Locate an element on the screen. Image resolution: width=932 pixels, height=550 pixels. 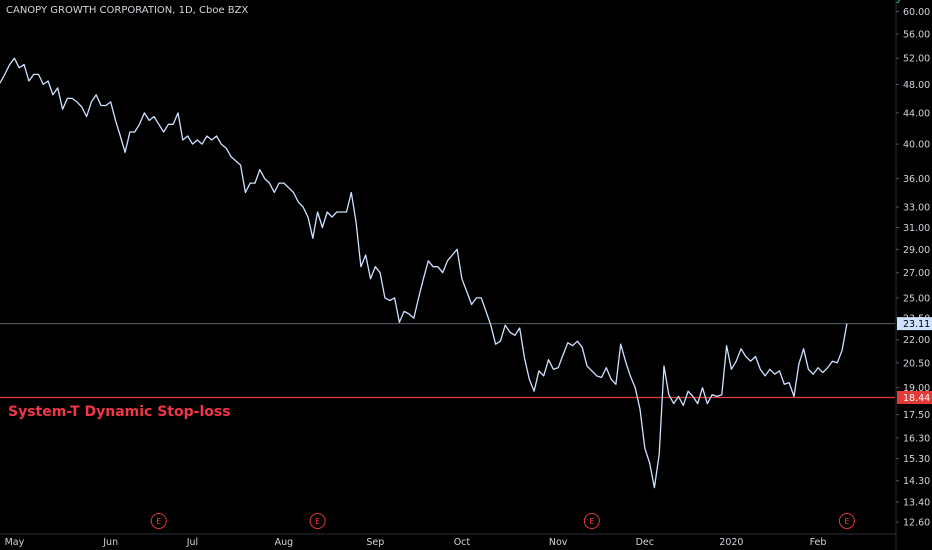
price-tick-label: 22.00 is located at coordinates (916, 340).